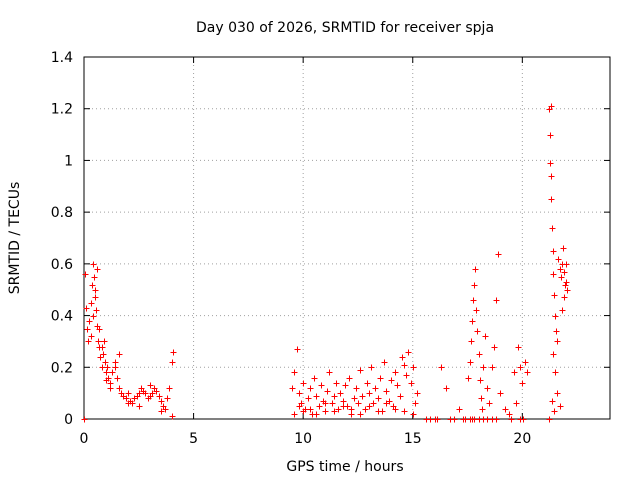  I want to click on y-tick-labels: 0 0.2 0.4 0.6 0.8 1 1.2 1.4, so click(62, 239).